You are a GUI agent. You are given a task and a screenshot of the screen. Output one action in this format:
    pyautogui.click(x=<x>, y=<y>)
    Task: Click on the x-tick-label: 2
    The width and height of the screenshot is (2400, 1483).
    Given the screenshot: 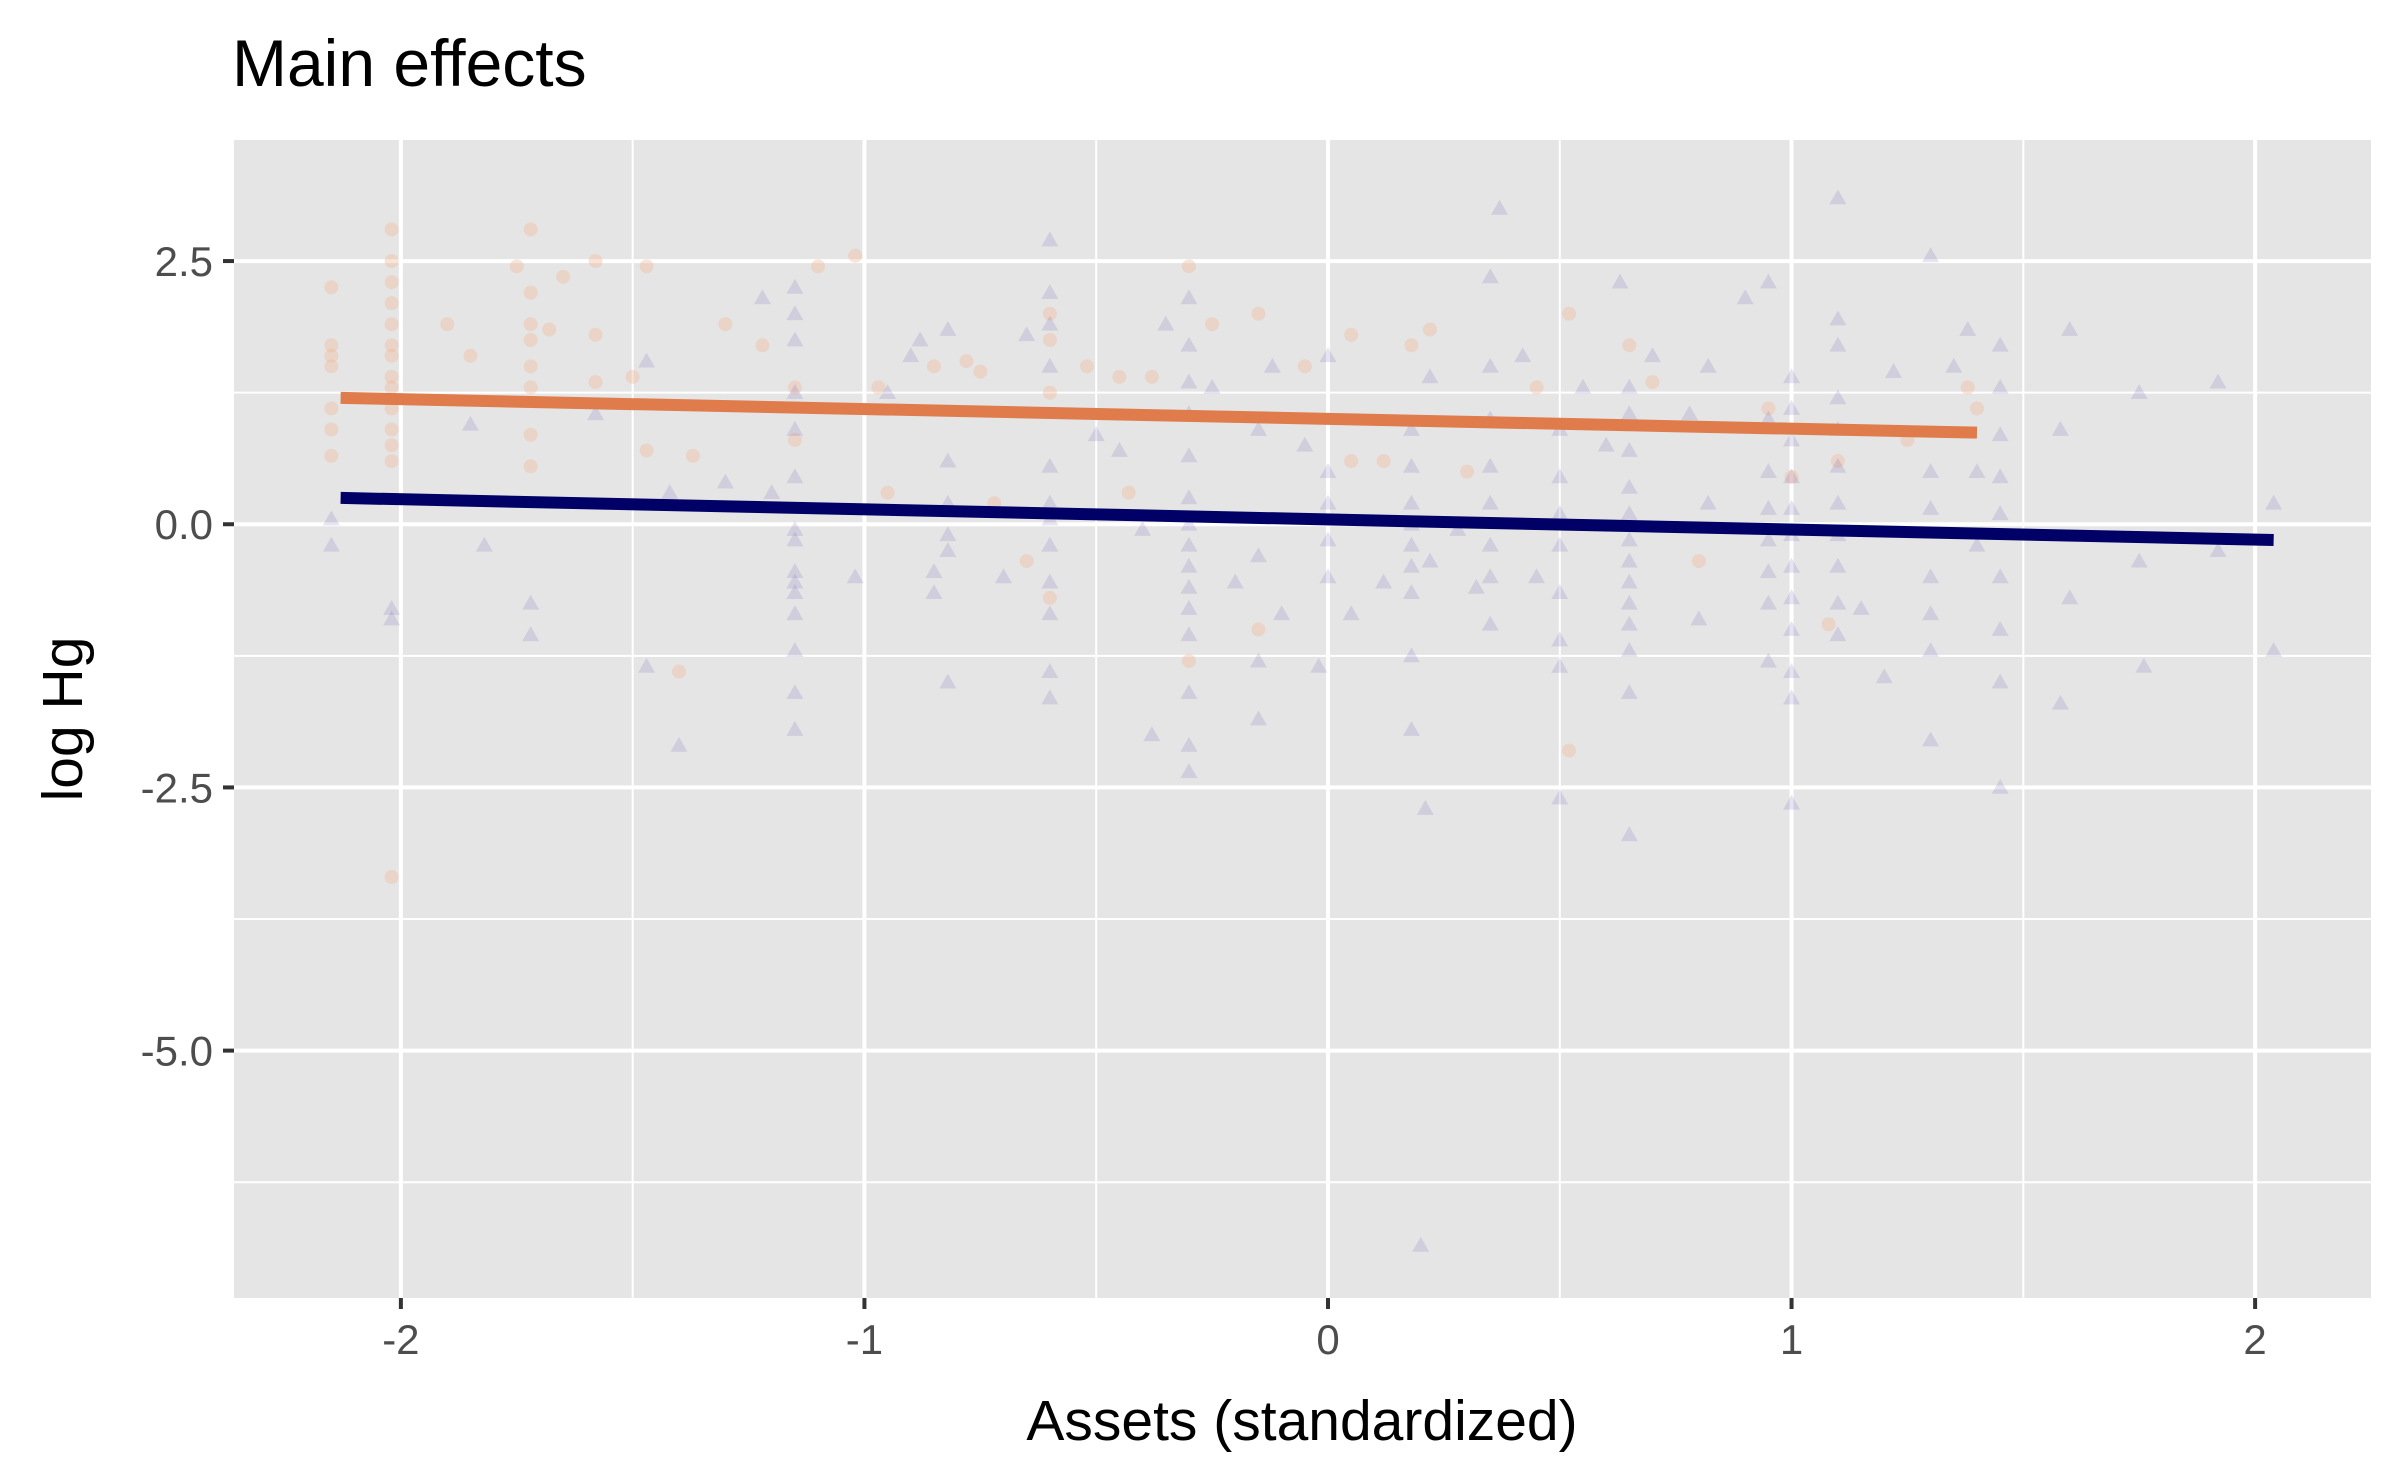 What is the action you would take?
    pyautogui.click(x=2254, y=1339)
    